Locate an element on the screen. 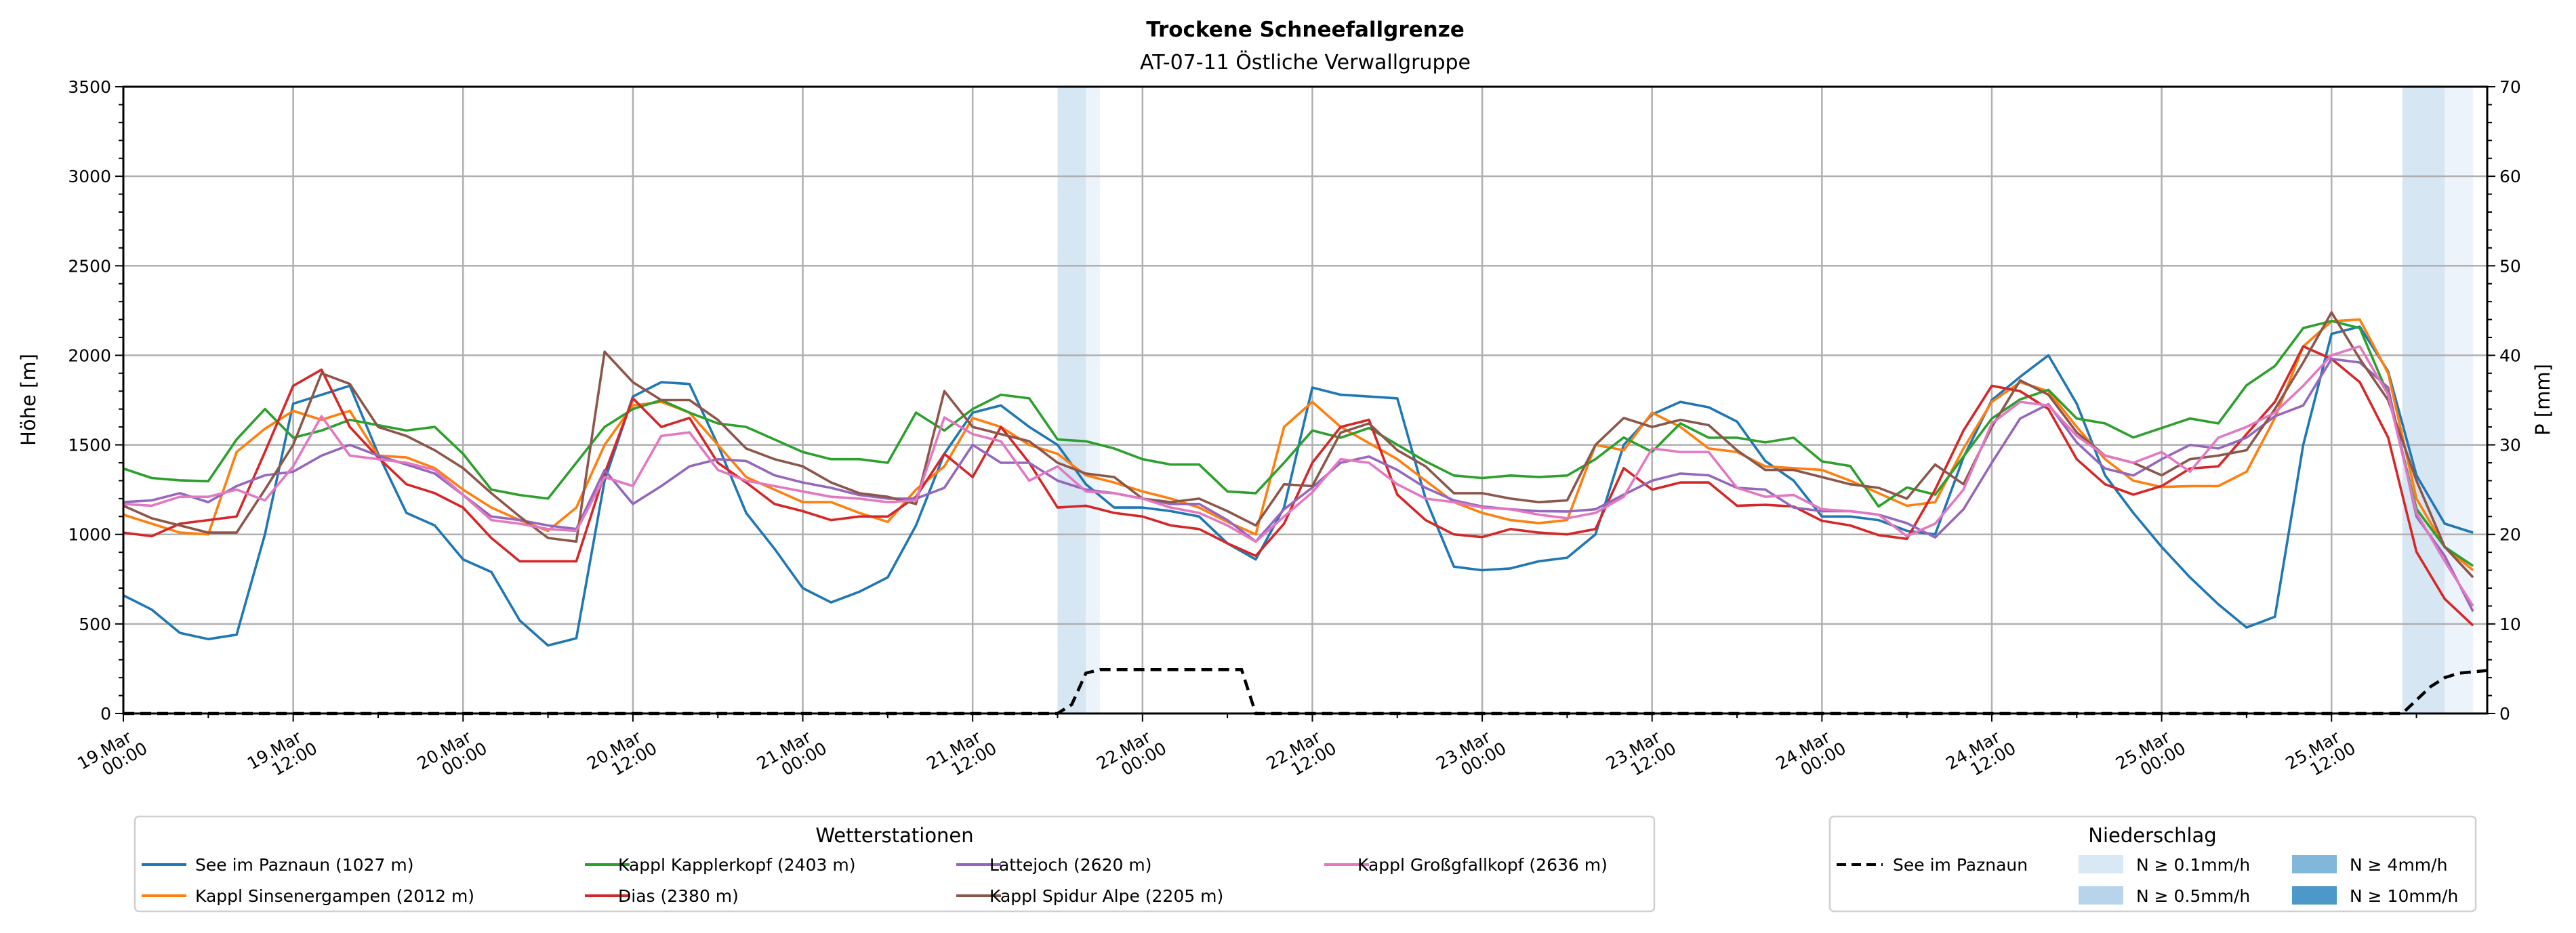 This screenshot has width=2576, height=933. x-tick-label: 25.Mar00:00 is located at coordinates (2150, 756).